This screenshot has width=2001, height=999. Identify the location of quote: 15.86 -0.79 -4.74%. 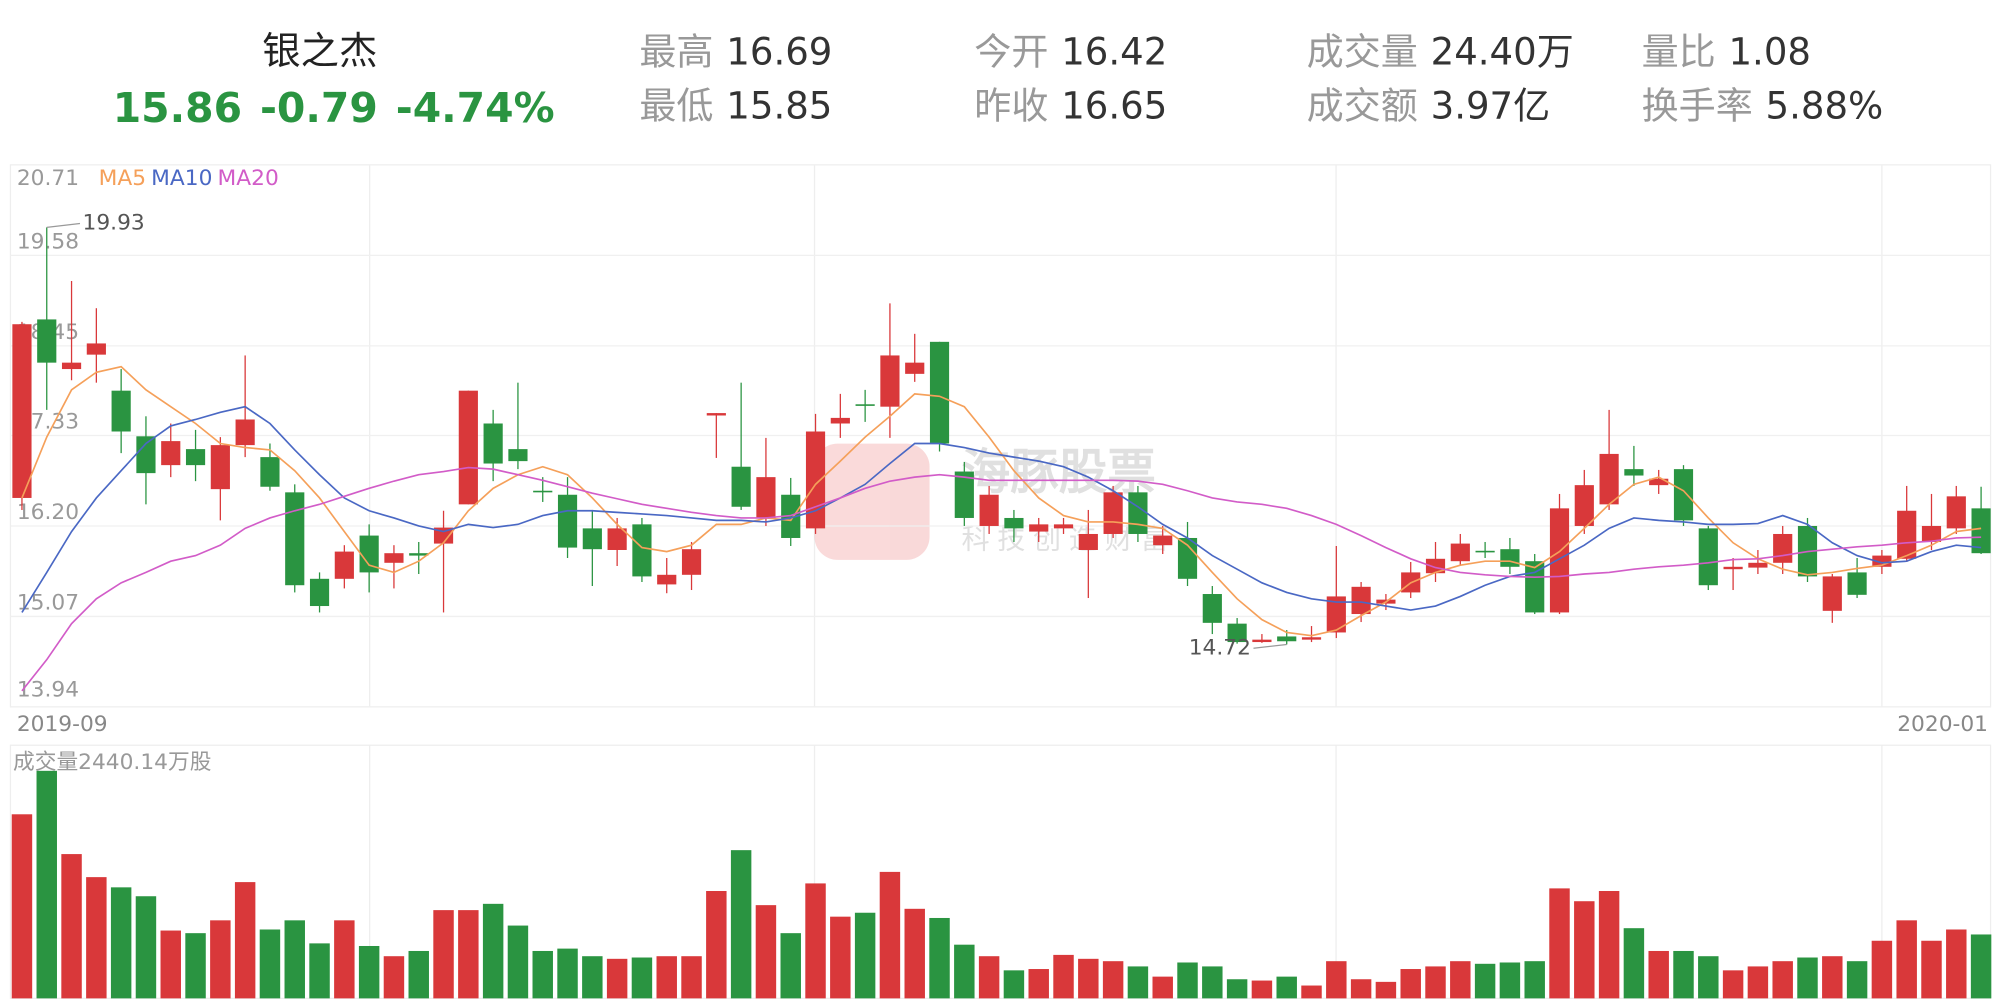
(334, 108).